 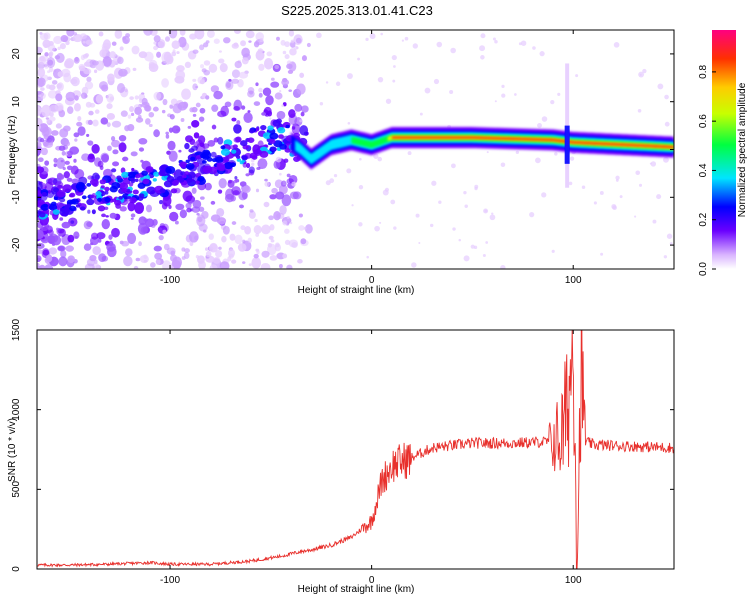 What do you see at coordinates (703, 269) in the screenshot?
I see `colorbar-tick-label: 0.0` at bounding box center [703, 269].